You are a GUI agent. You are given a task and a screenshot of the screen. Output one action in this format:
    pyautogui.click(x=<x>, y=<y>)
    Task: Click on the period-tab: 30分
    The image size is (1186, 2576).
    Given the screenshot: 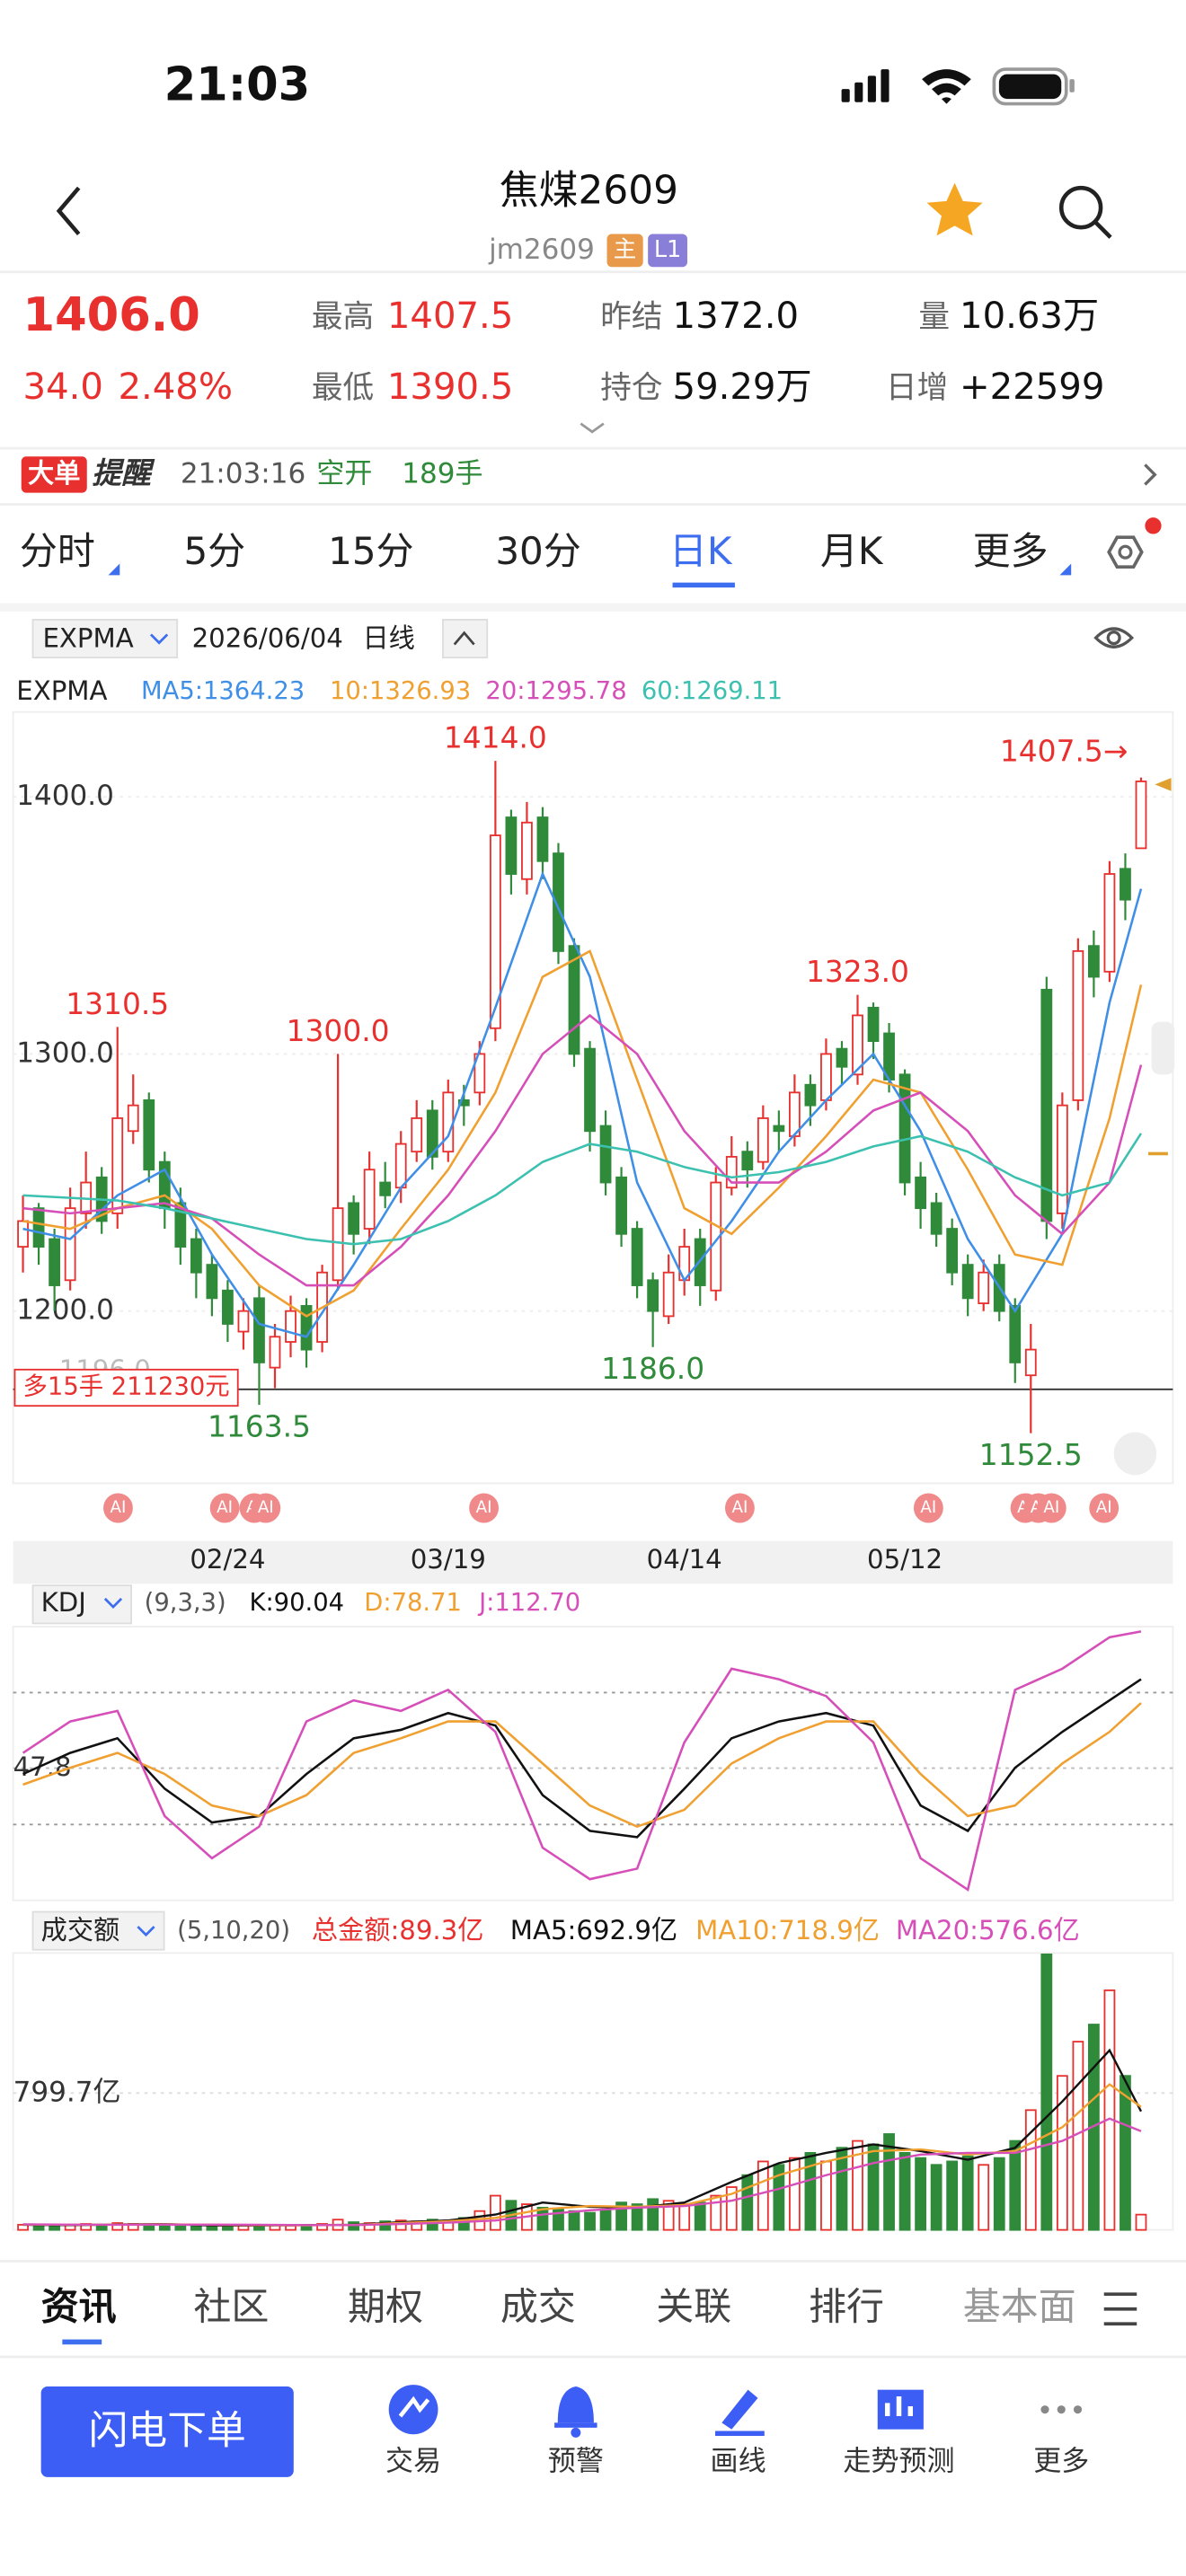 What is the action you would take?
    pyautogui.click(x=537, y=551)
    